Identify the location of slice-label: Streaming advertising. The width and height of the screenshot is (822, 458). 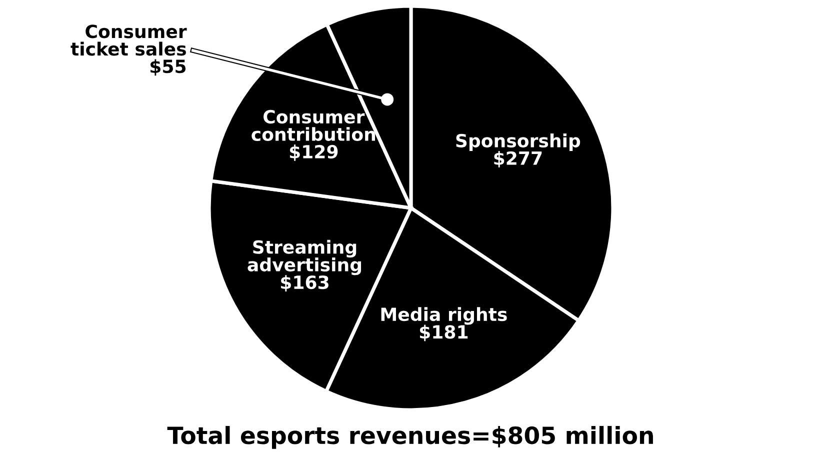
(305, 258).